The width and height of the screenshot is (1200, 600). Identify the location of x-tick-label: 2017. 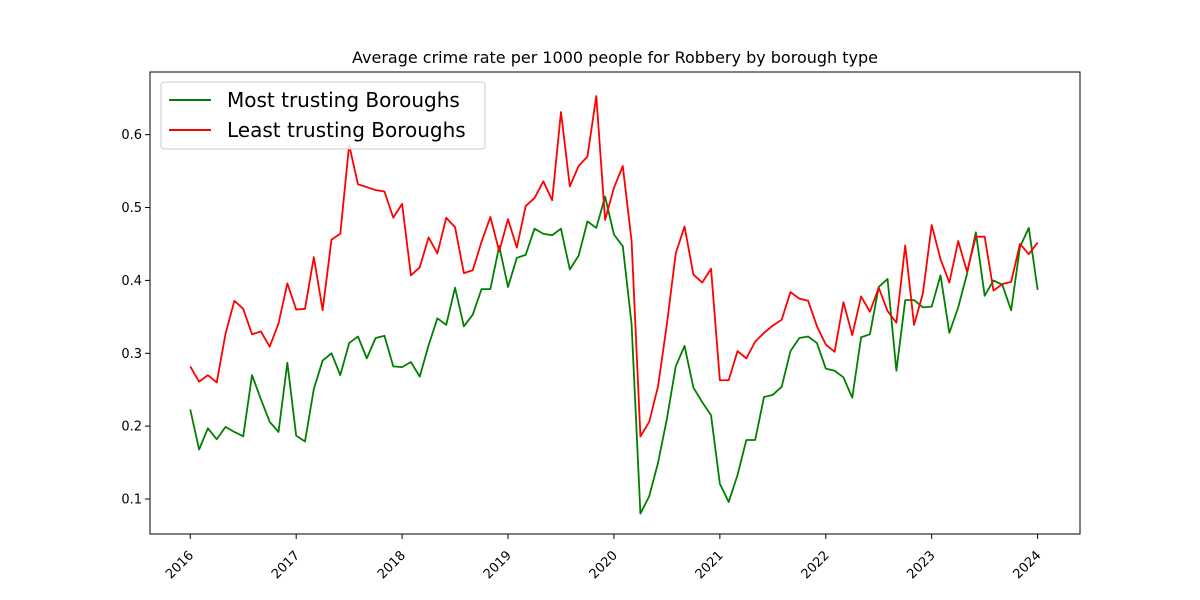
(286, 565).